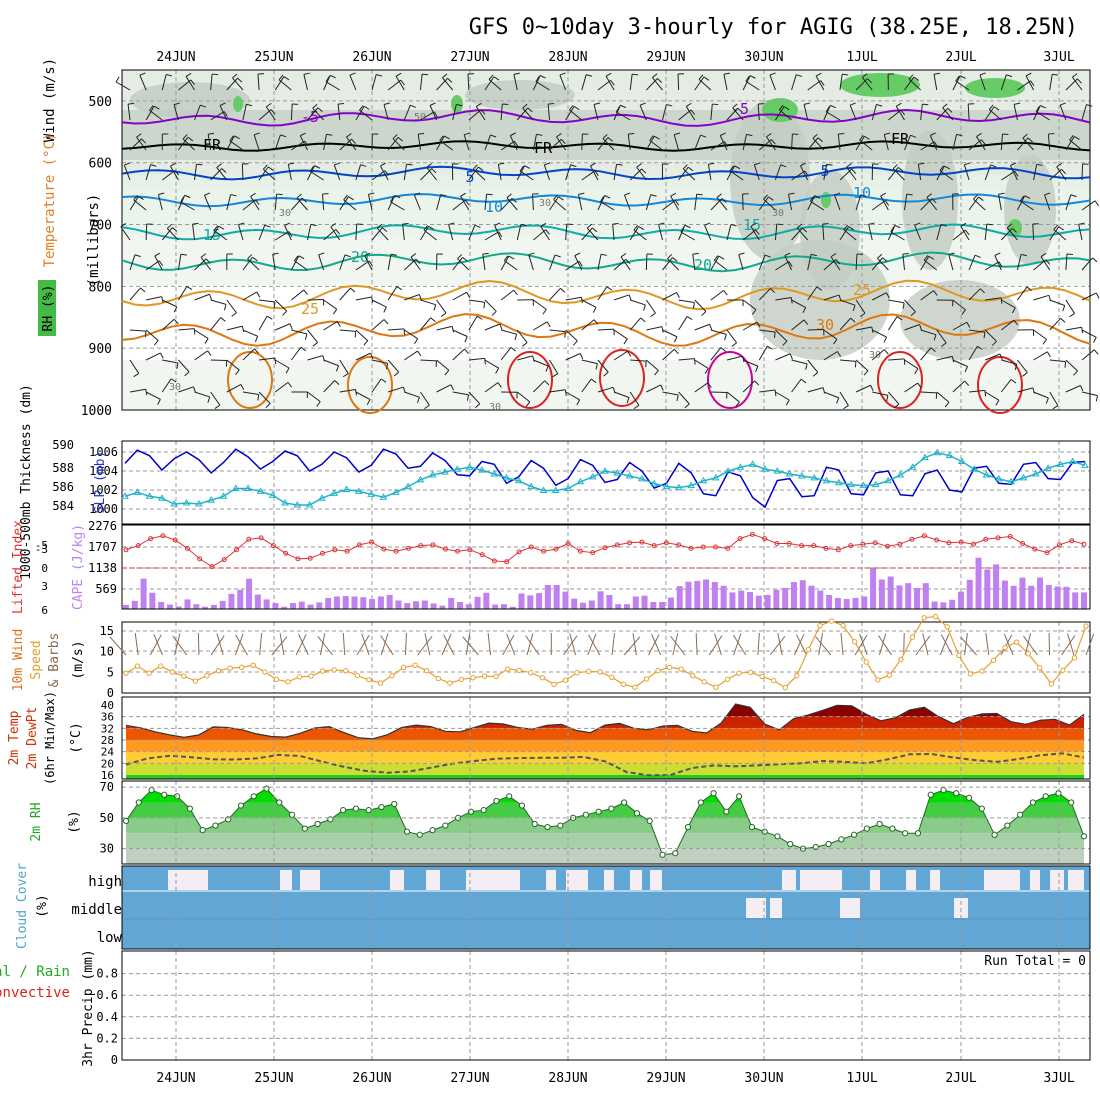  What do you see at coordinates (605, 764) in the screenshot?
I see `dewpoint-line` at bounding box center [605, 764].